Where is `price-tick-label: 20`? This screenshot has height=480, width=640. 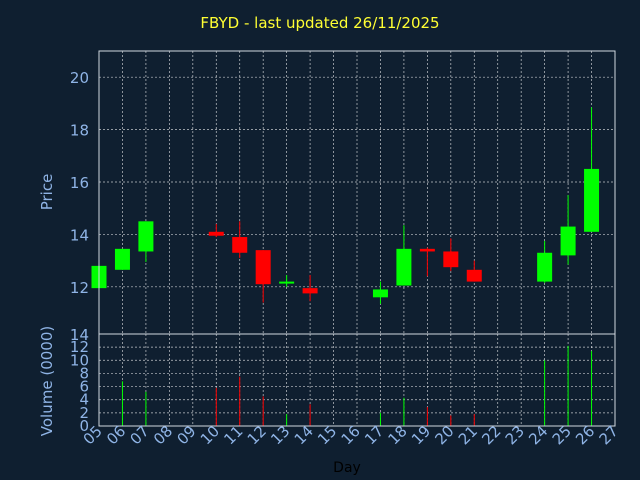 price-tick-label: 20 is located at coordinates (79, 78).